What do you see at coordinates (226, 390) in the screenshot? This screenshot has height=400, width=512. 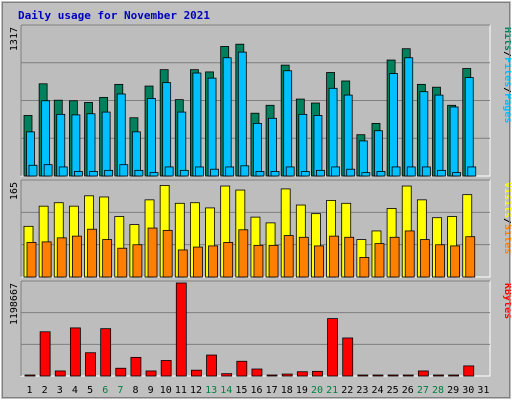 I see `x-tick-label: 14` at bounding box center [226, 390].